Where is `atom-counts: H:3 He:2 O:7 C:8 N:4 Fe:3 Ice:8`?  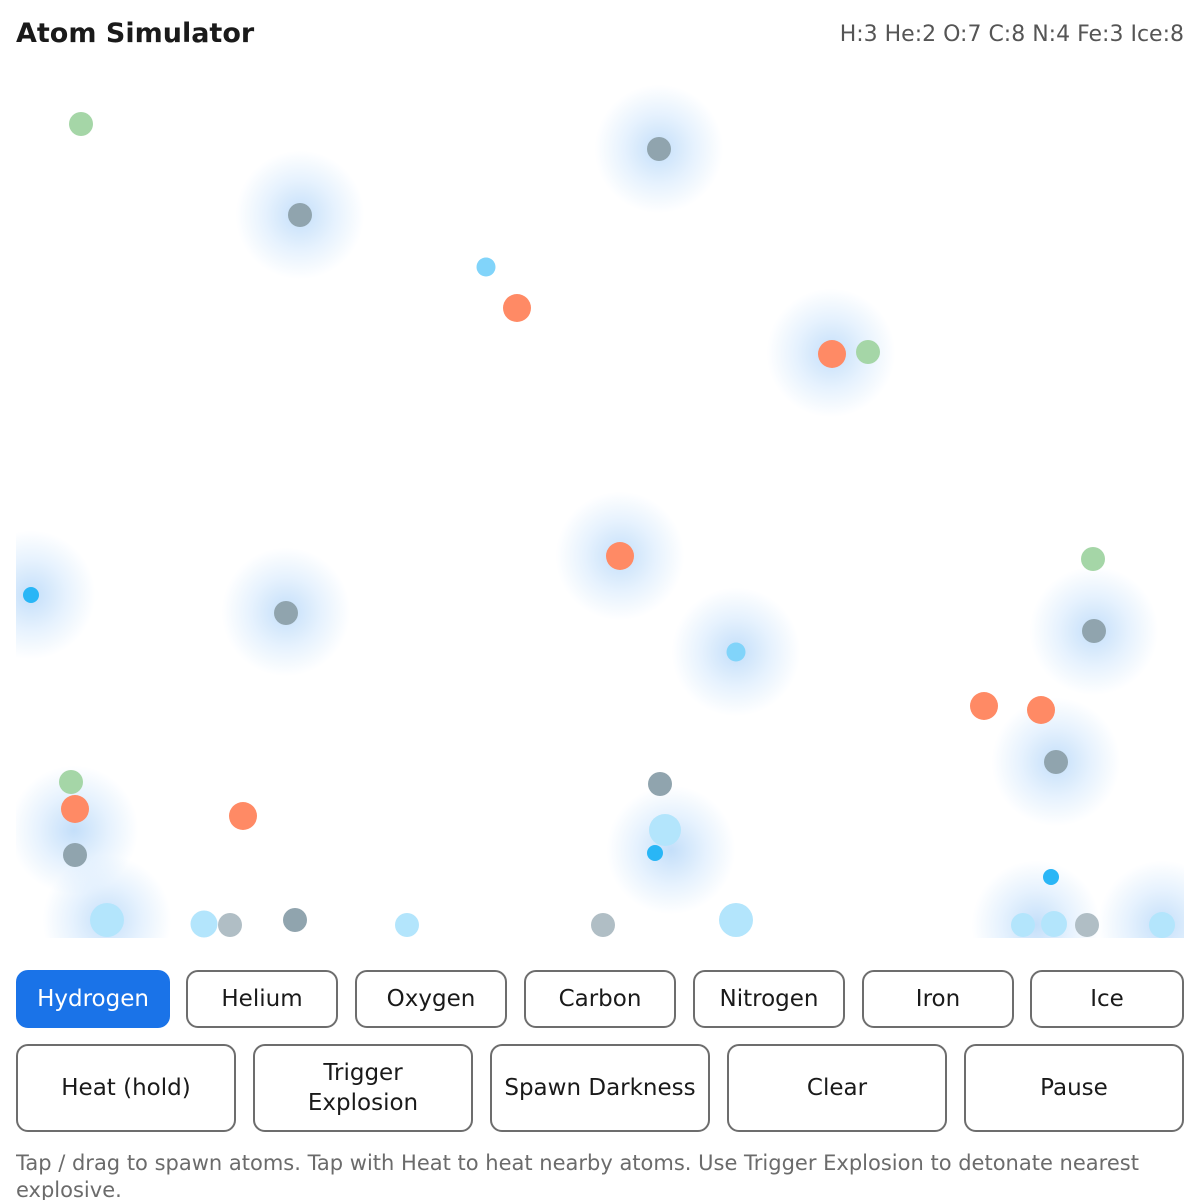 atom-counts: H:3 He:2 O:7 C:8 N:4 Fe:3 Ice:8 is located at coordinates (1011, 34).